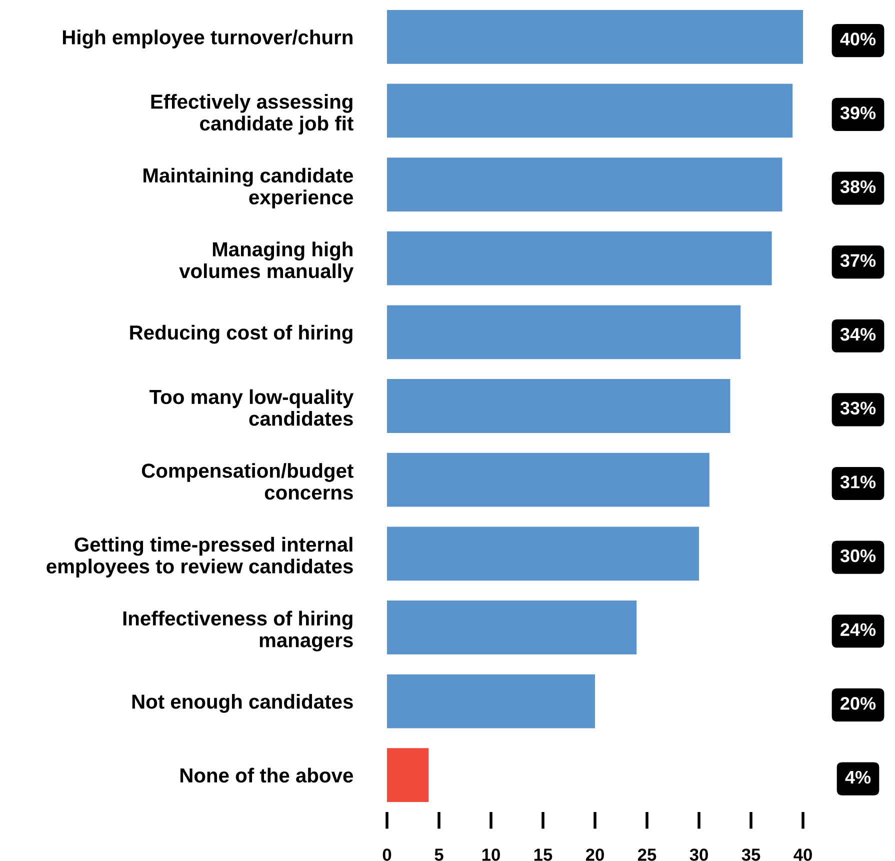 The height and width of the screenshot is (861, 895). What do you see at coordinates (238, 631) in the screenshot?
I see `y-tick-label: Ineffectiveness of hiring managers` at bounding box center [238, 631].